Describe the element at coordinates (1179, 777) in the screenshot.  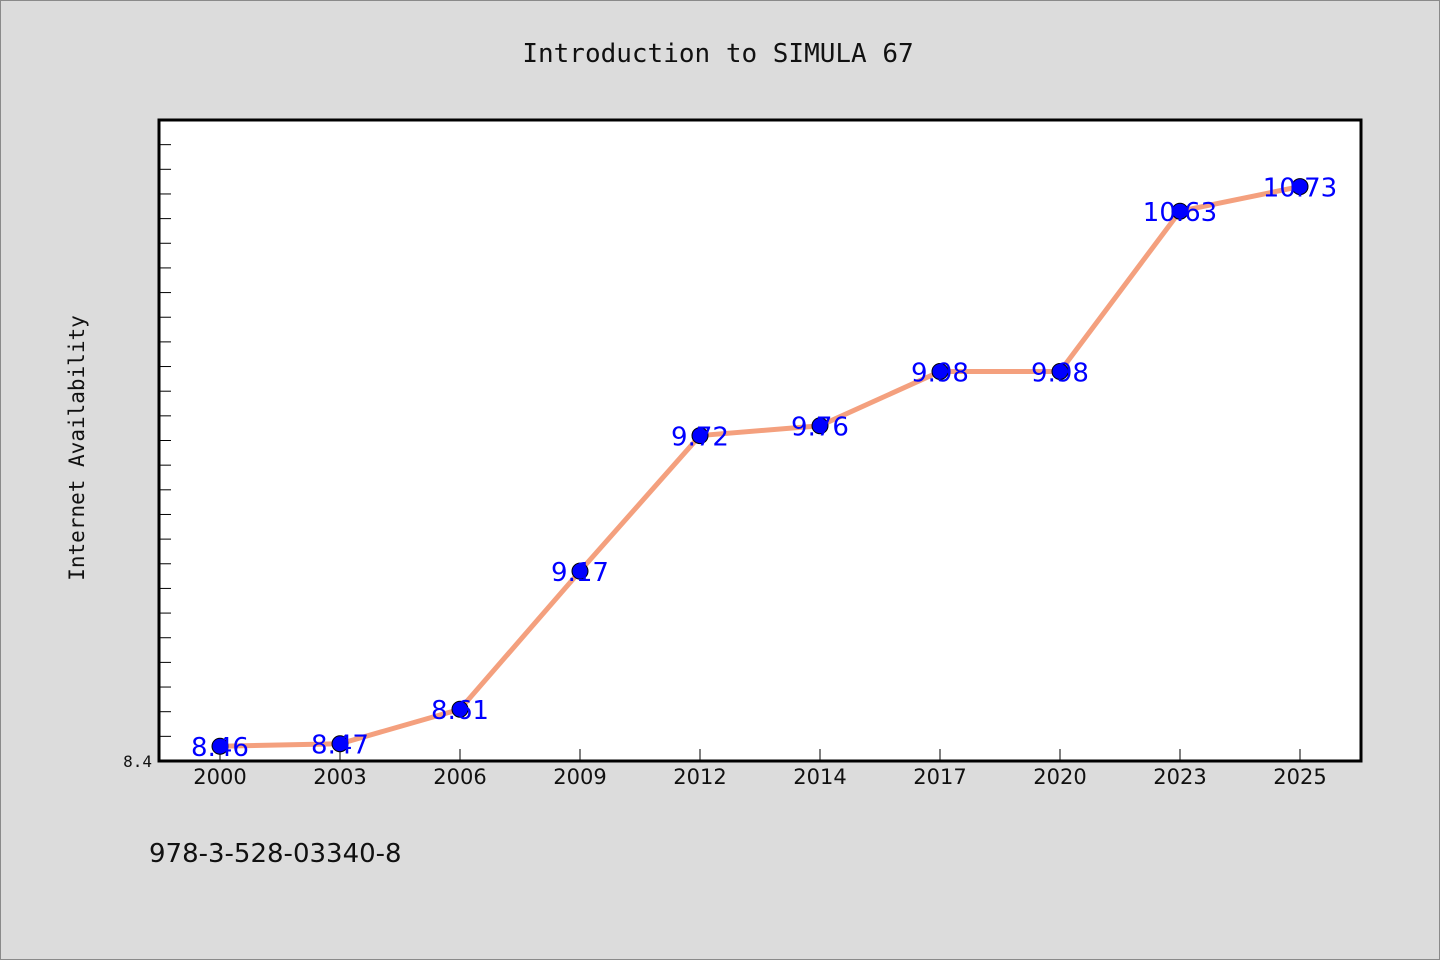
I see `x-tick-label: 2023` at that location.